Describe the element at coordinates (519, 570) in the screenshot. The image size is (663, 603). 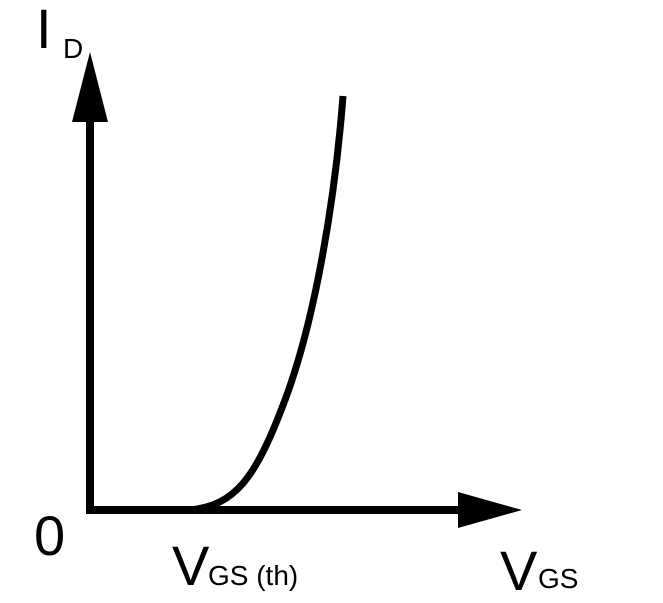
I see `x-axis-label: V` at that location.